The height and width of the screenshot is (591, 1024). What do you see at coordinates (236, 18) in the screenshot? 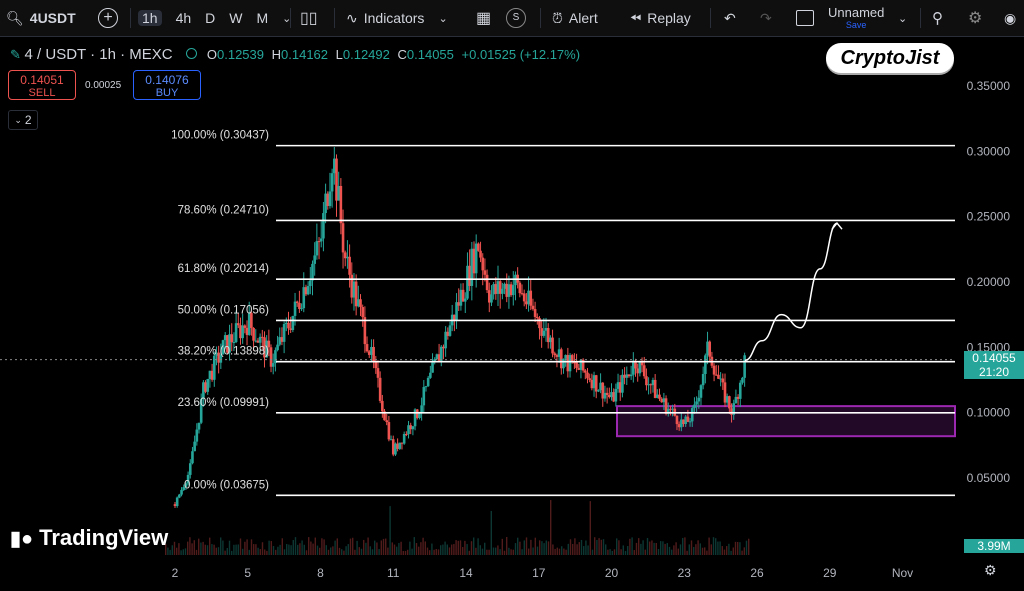
I see `interval-w: W` at bounding box center [236, 18].